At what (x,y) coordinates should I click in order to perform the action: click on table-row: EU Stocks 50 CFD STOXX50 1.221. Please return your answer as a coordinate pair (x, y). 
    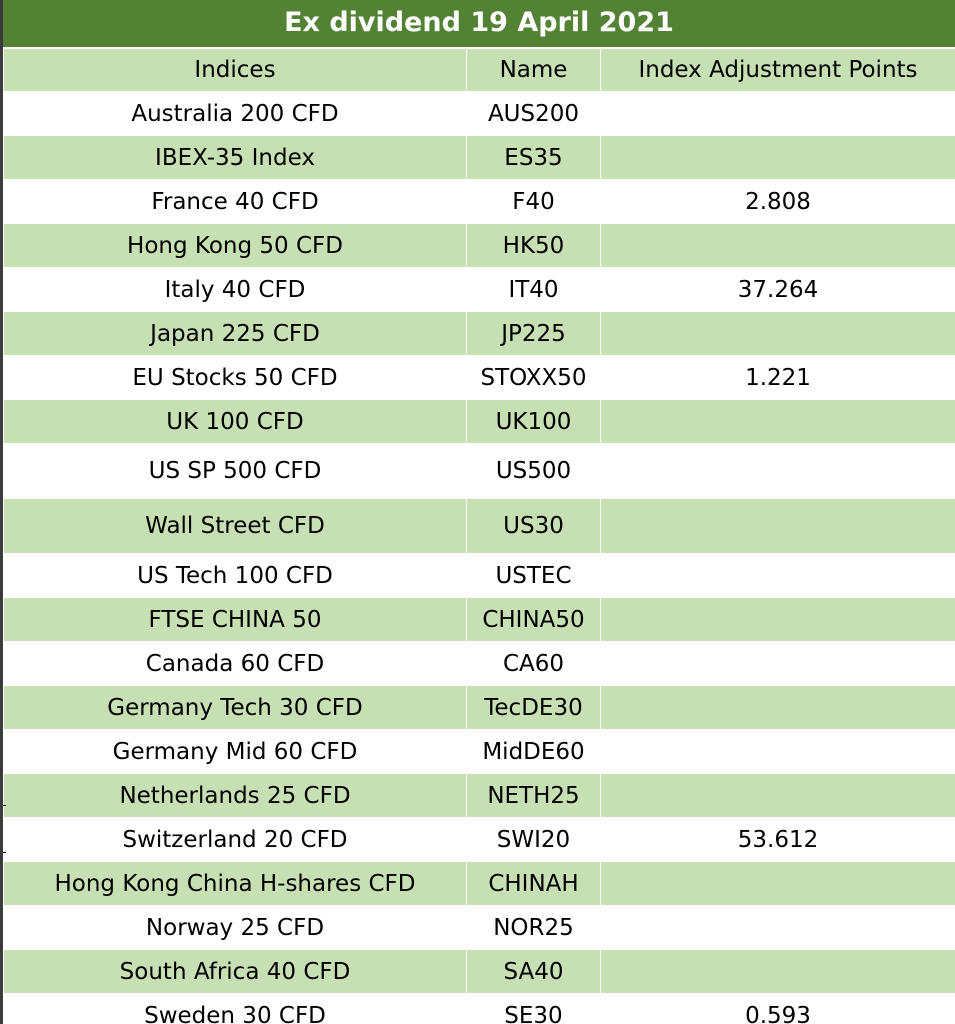
    Looking at the image, I should click on (479, 377).